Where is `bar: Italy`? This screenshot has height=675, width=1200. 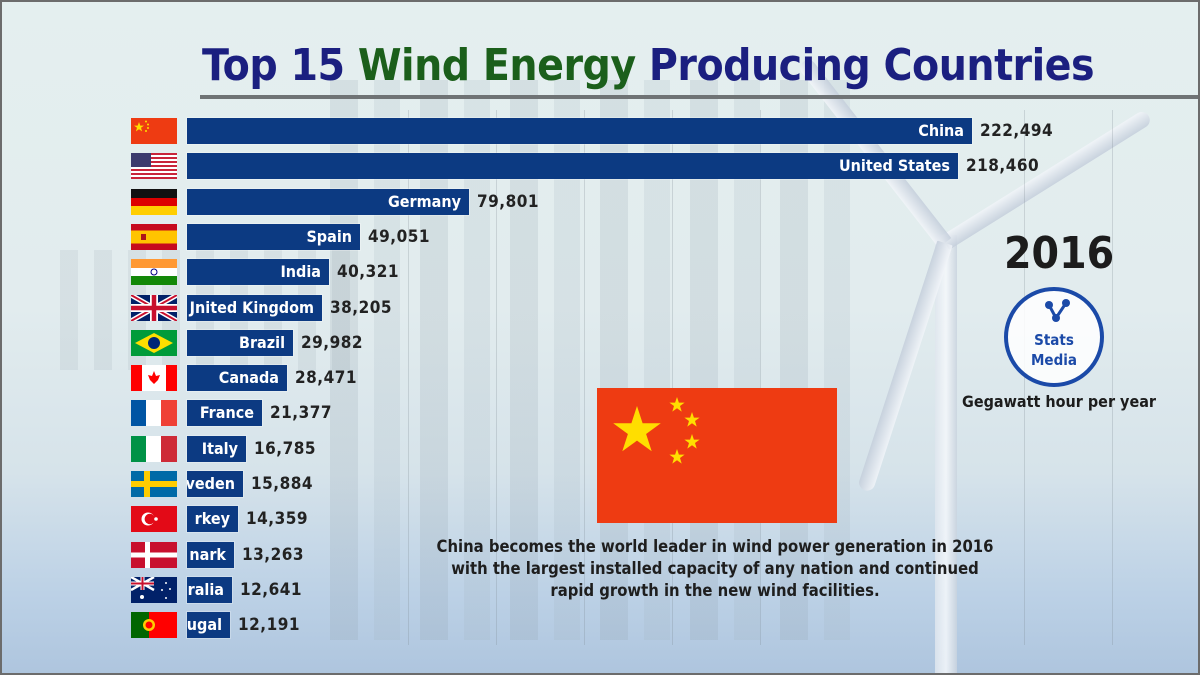
bar: Italy is located at coordinates (216, 448).